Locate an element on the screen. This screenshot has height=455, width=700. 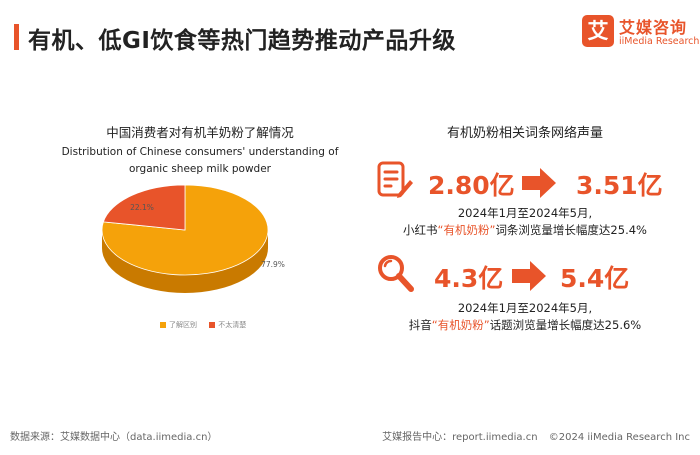
pie-value-label: 77.9% is located at coordinates (273, 264).